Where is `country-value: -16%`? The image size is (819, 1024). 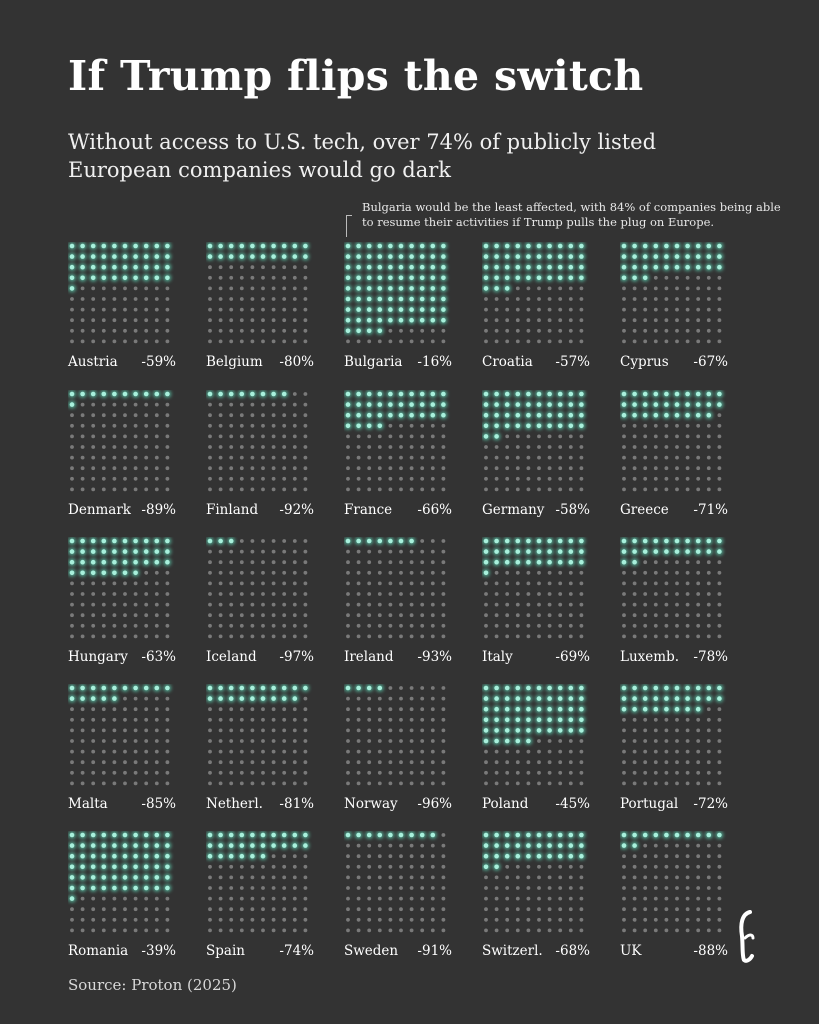 country-value: -16% is located at coordinates (434, 362).